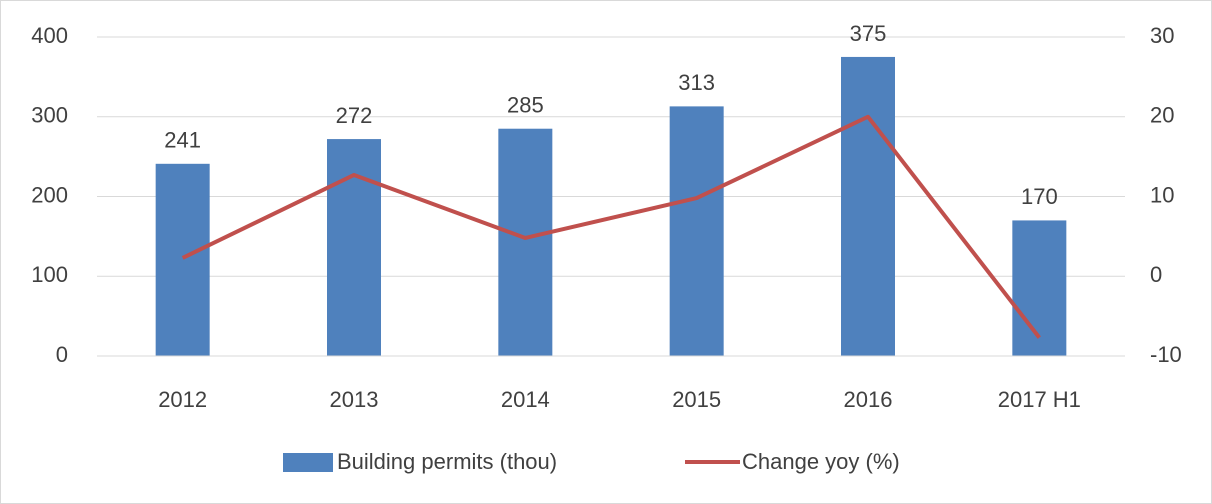 This screenshot has height=504, width=1212. I want to click on data-label: 313, so click(696, 82).